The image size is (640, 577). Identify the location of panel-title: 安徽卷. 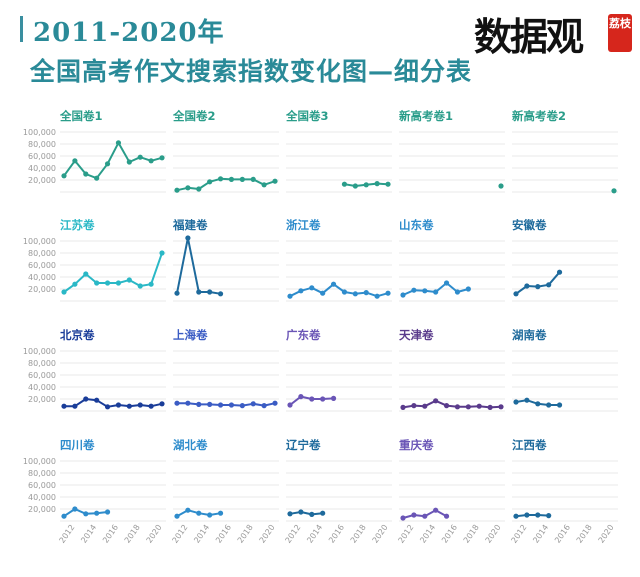
(529, 225).